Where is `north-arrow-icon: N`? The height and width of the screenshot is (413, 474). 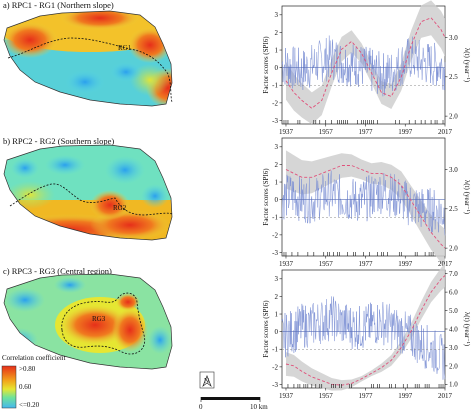
north-arrow-icon: N is located at coordinates (207, 380).